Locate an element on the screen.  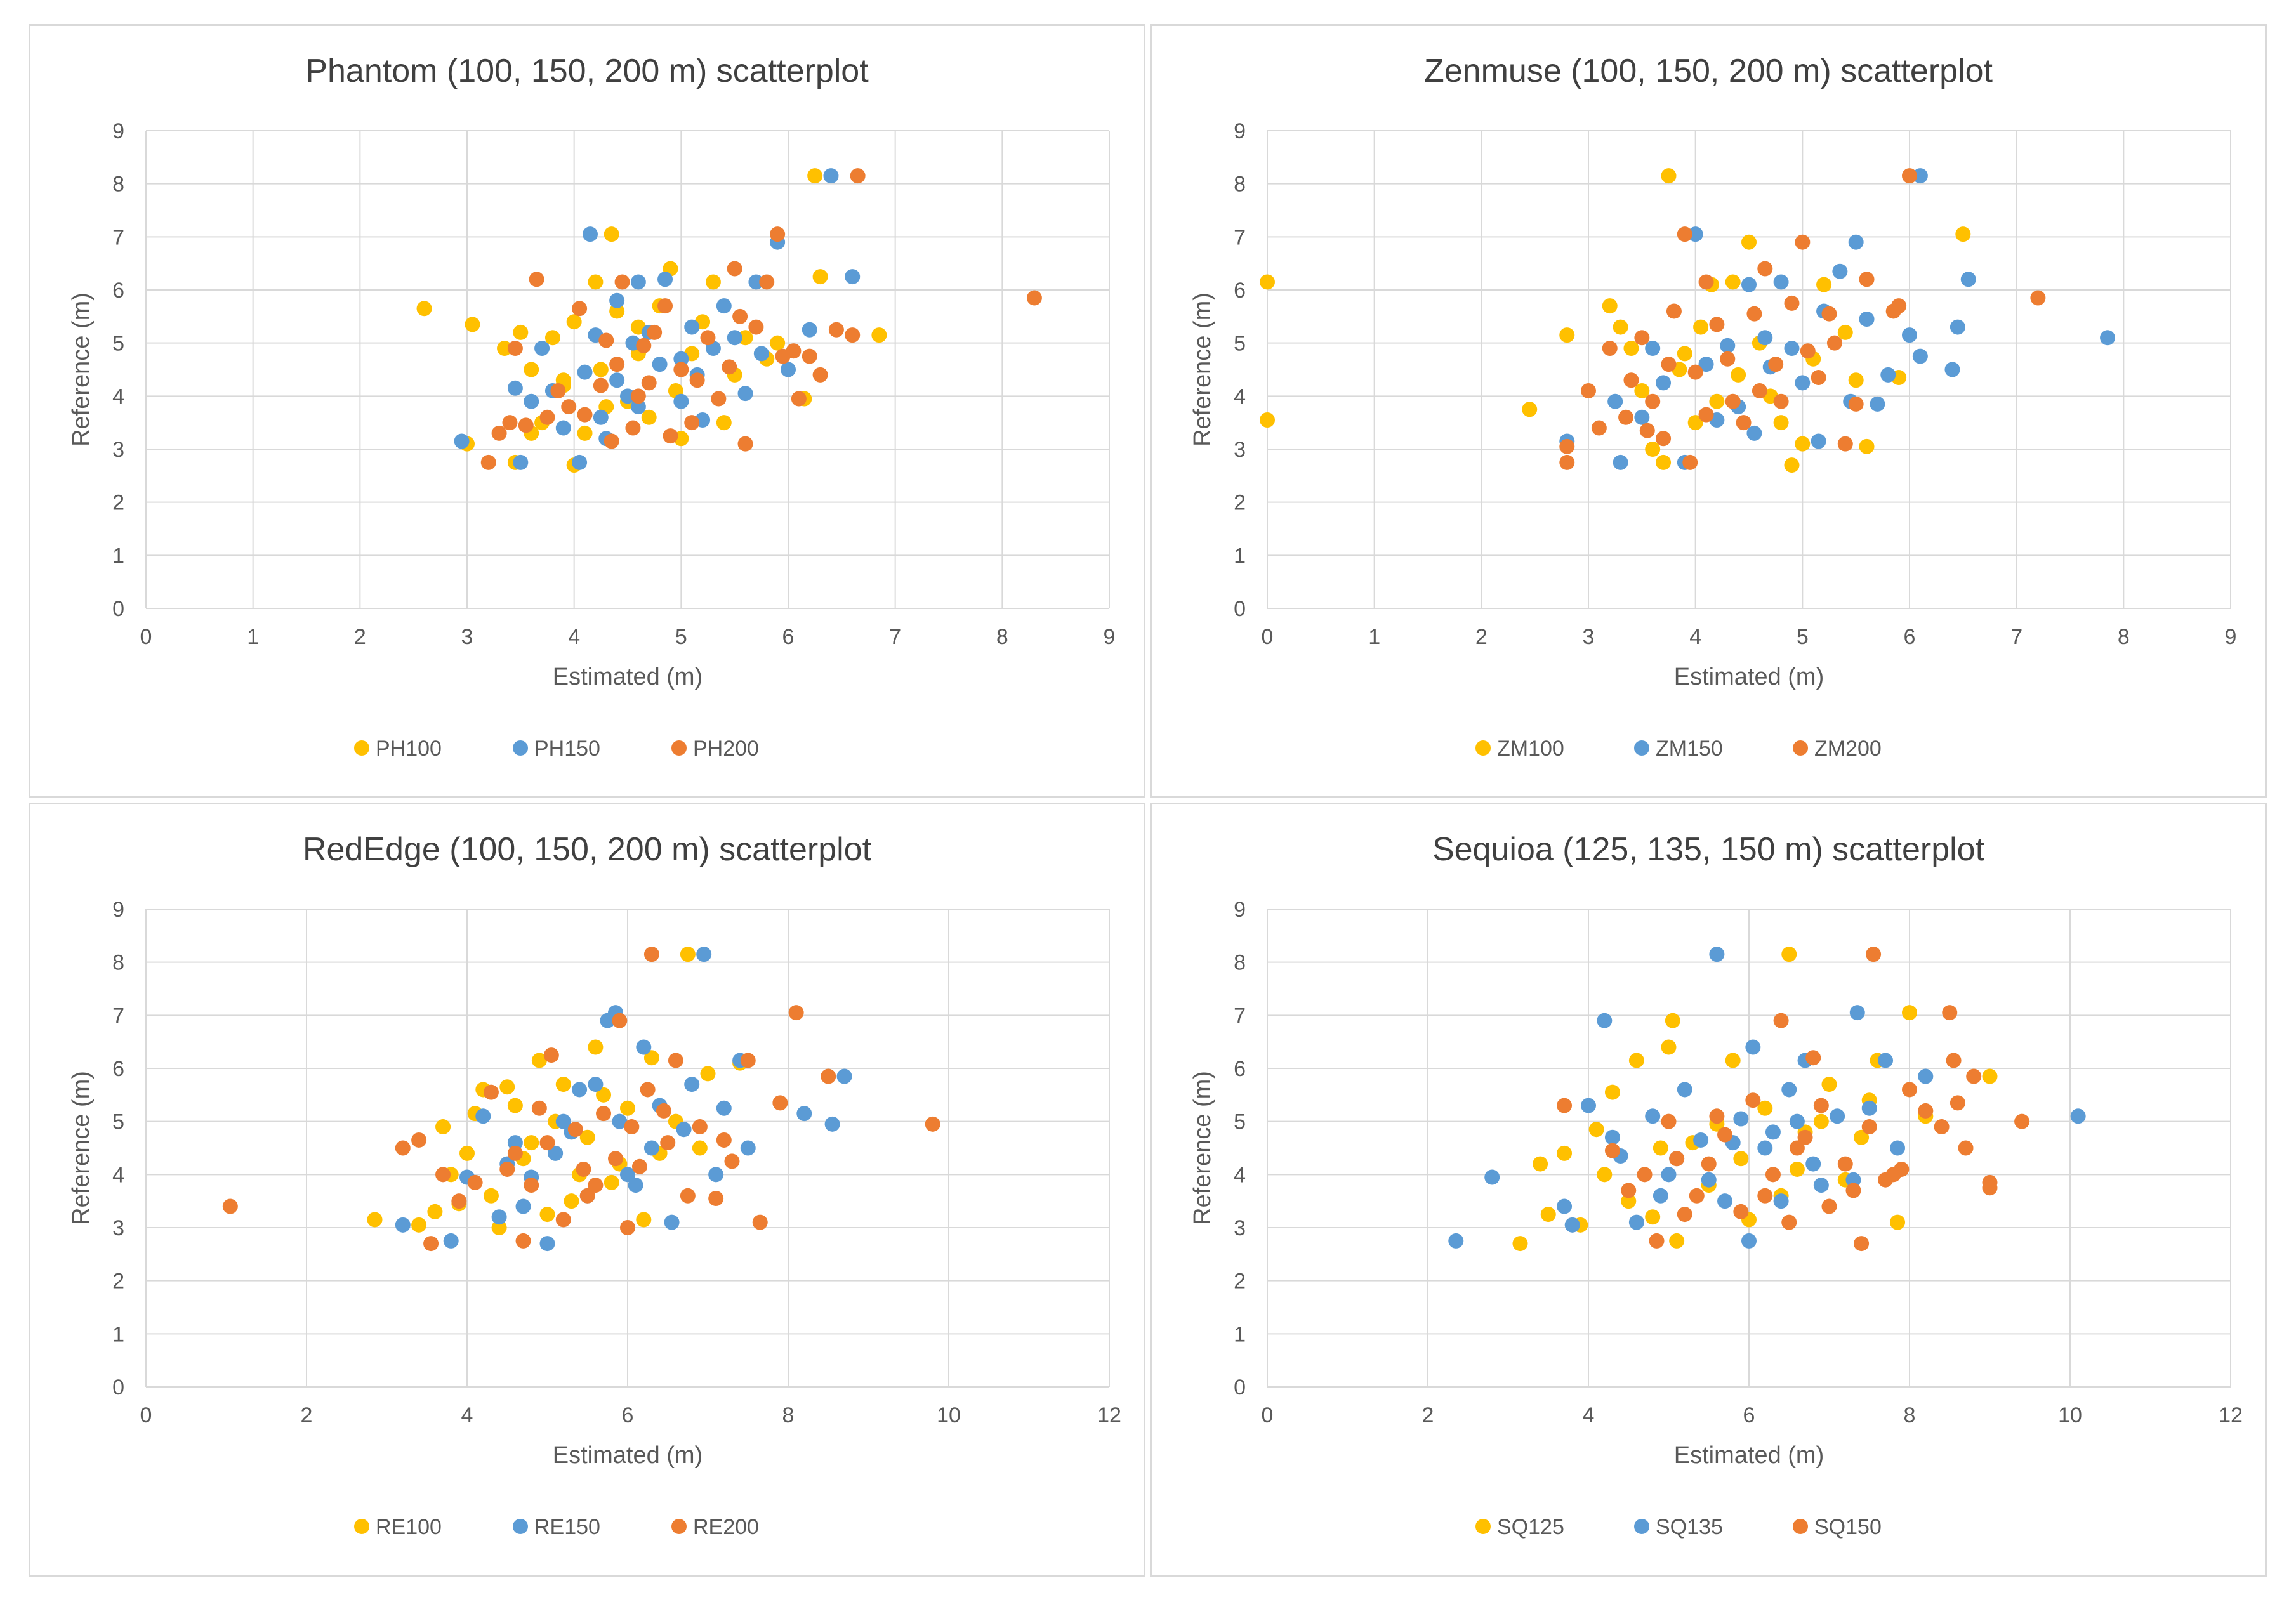
series-SQ135 is located at coordinates (1767, 1098).